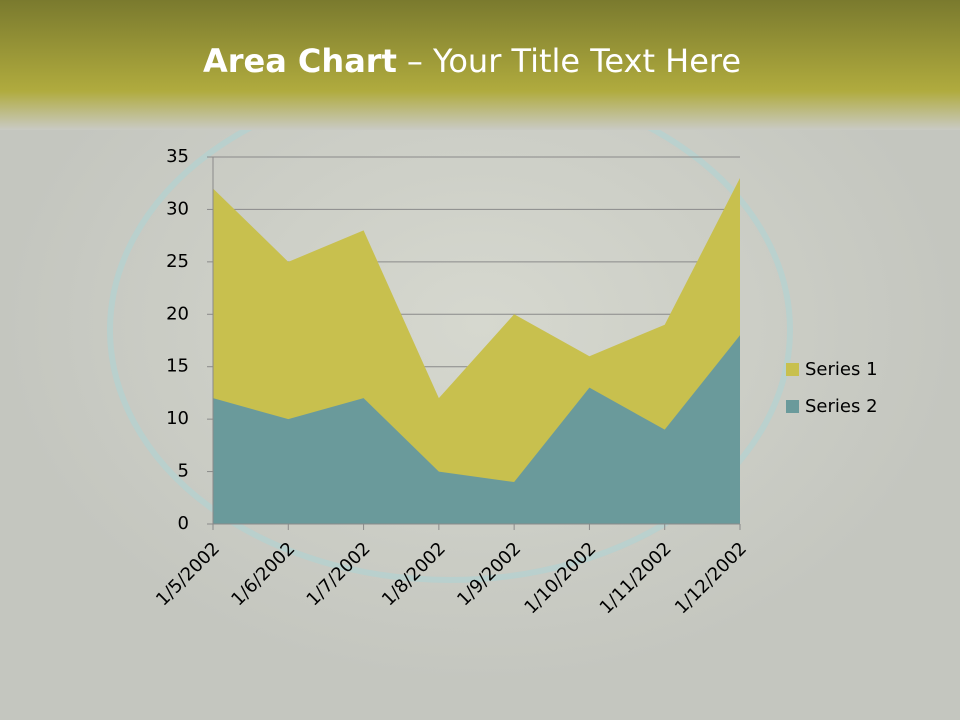  Describe the element at coordinates (574, 61) in the screenshot. I see `title-rest: – Your Title Text Here` at that location.